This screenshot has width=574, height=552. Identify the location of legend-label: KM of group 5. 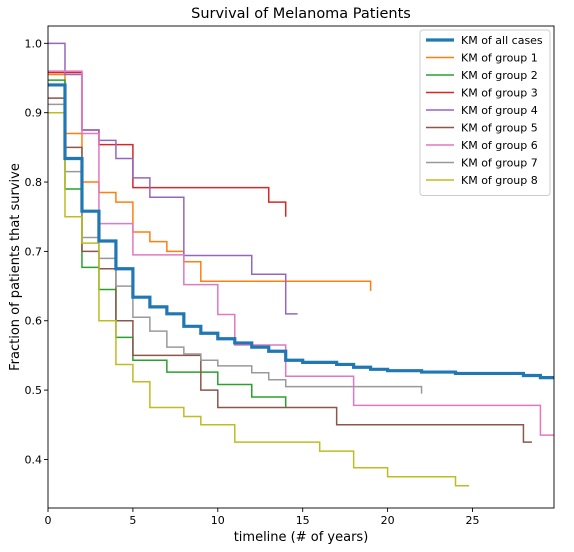
(499, 128).